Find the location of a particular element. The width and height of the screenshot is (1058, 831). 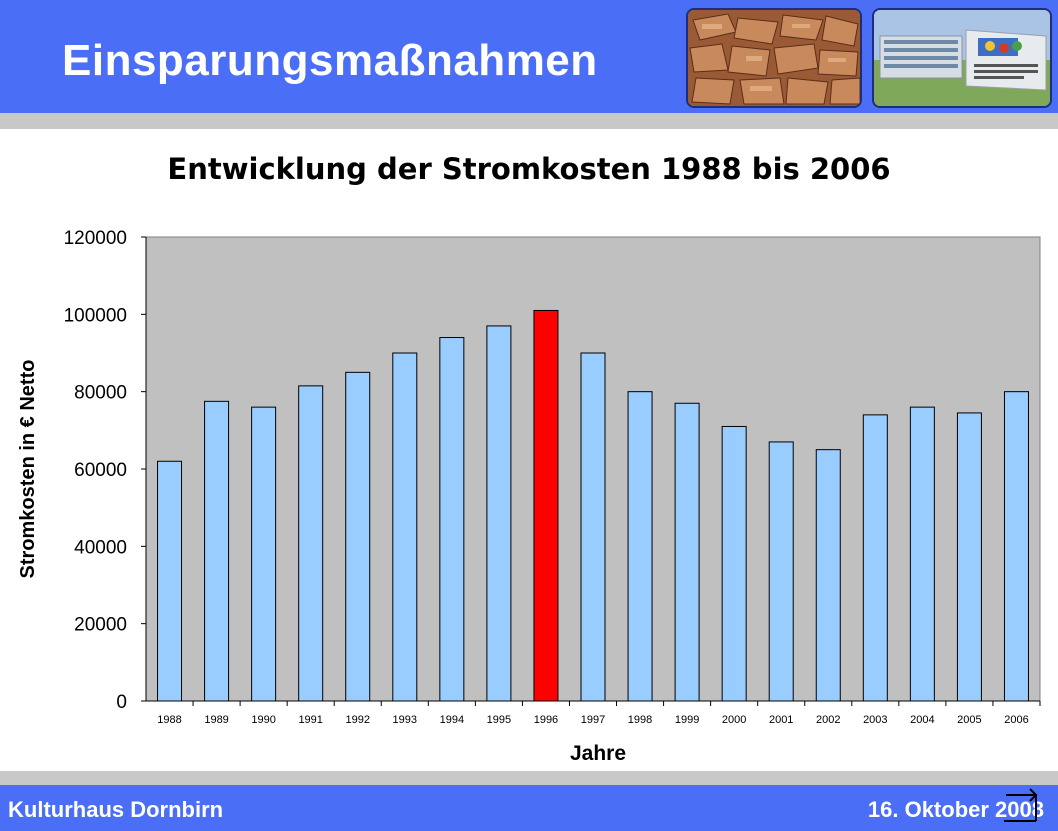

bar-2004 is located at coordinates (922, 554).